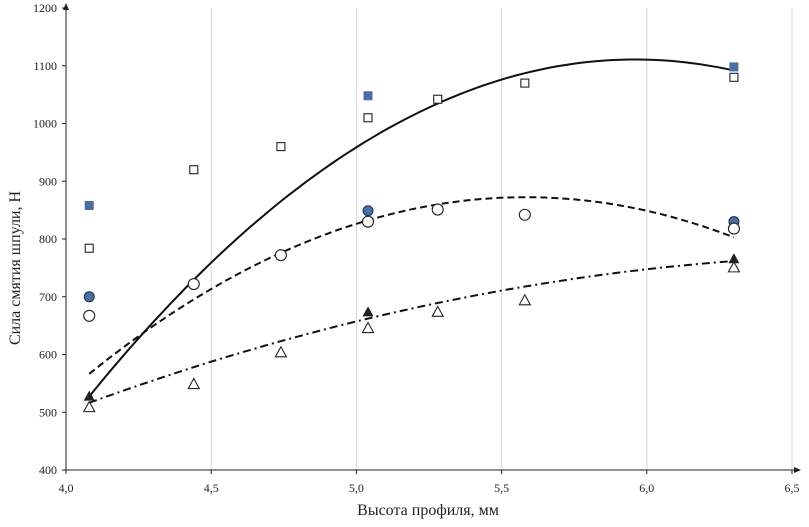  Describe the element at coordinates (48, 297) in the screenshot. I see `y-tick-label: 700` at that location.